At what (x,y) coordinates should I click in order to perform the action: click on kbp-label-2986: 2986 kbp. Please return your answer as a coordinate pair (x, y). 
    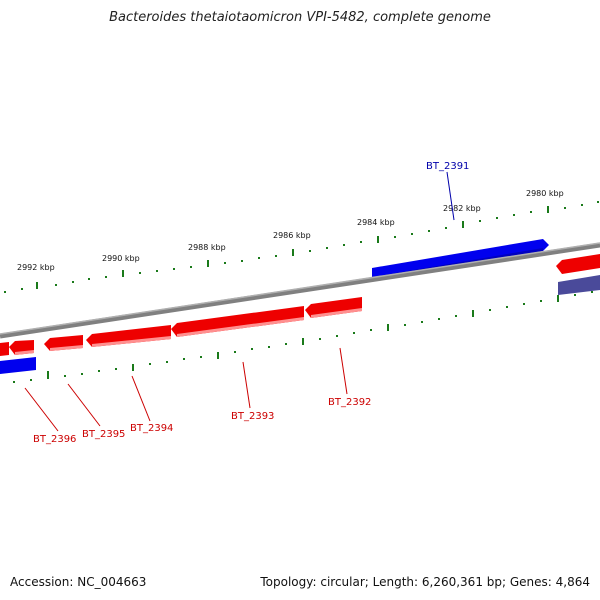
    Looking at the image, I should click on (292, 235).